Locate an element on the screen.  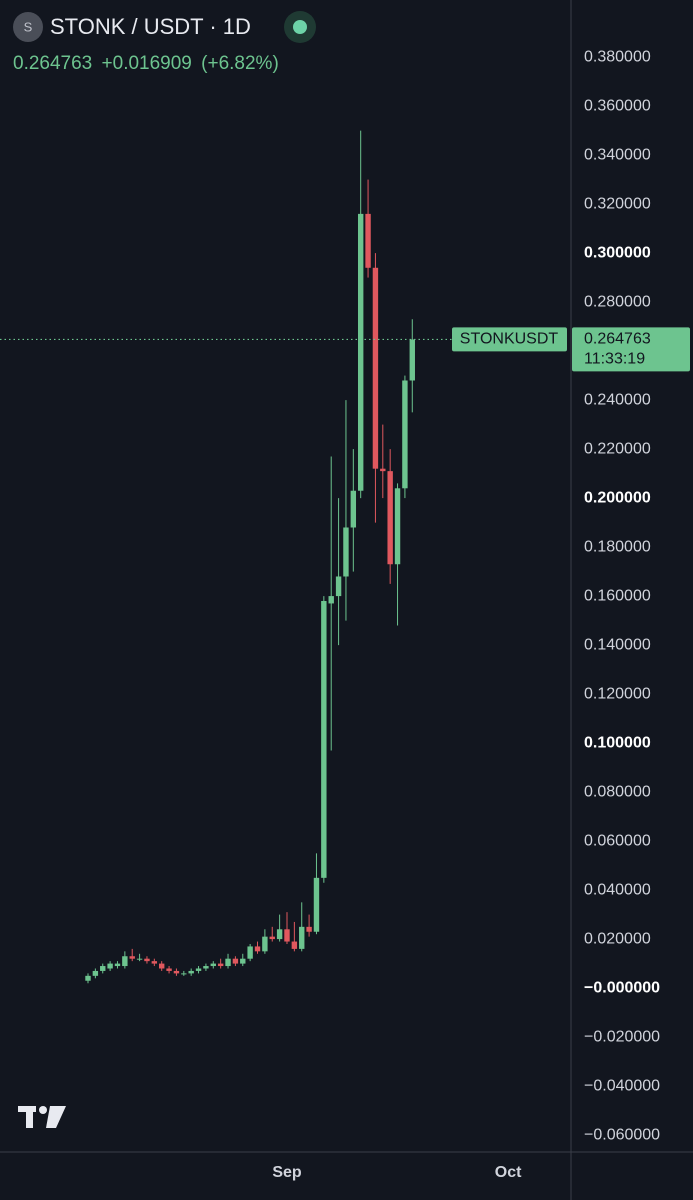
y-tick-label: 0.380000 is located at coordinates (617, 56).